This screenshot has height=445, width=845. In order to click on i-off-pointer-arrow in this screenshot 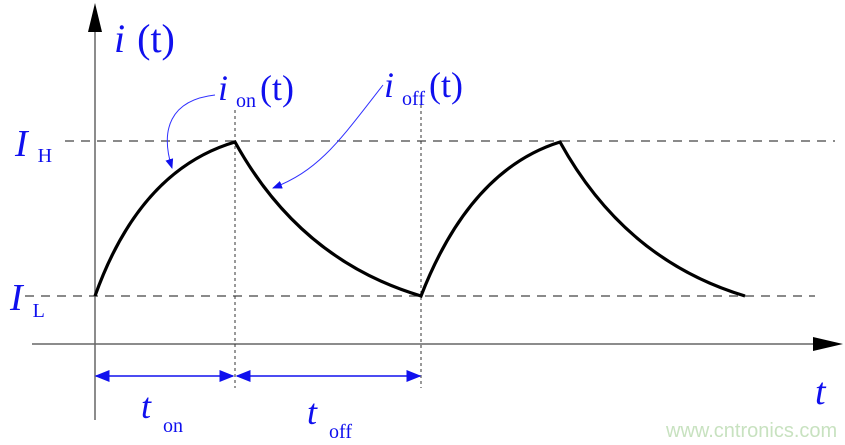, I will do `click(328, 136)`.